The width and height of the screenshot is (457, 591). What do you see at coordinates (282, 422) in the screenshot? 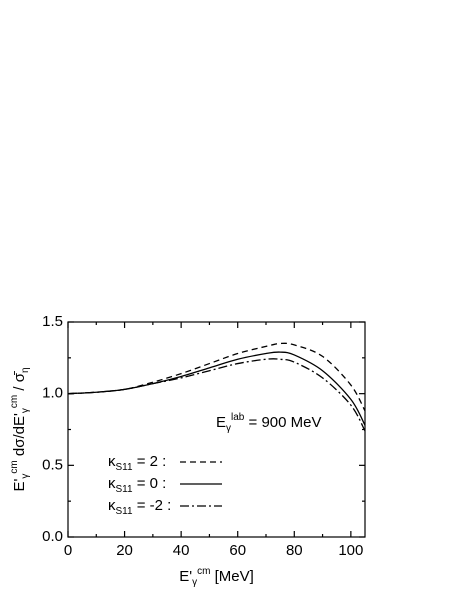
I see `annotation-part: = 900 MeV` at bounding box center [282, 422].